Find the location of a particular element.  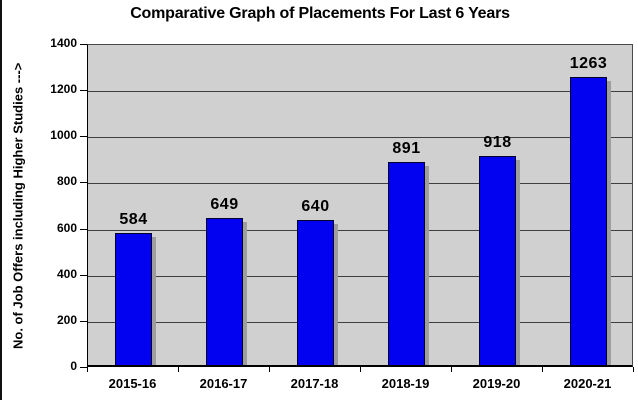

bar-value-label: 649 is located at coordinates (224, 205).